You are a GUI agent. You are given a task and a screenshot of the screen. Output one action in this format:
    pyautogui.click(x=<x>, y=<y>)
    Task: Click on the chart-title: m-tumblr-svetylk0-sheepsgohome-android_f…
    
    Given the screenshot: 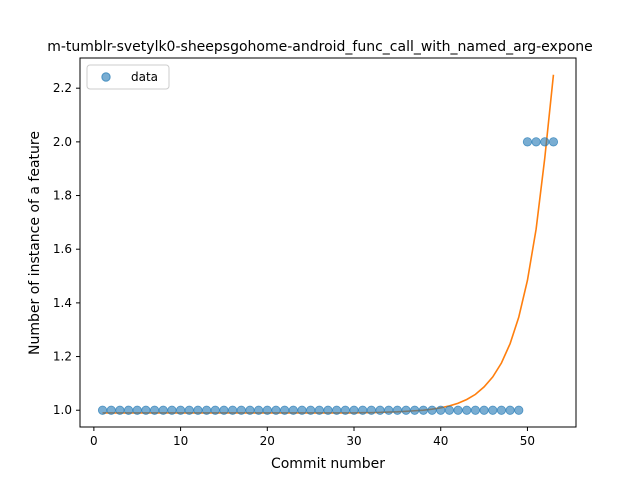 What is the action you would take?
    pyautogui.click(x=320, y=47)
    